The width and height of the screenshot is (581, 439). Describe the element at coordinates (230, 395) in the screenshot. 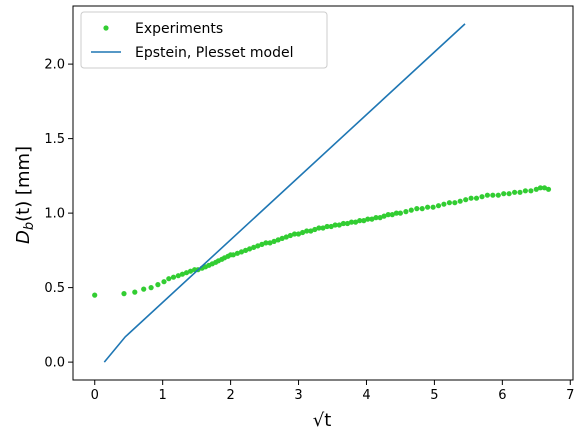

I see `x-tick-label: 2` at that location.